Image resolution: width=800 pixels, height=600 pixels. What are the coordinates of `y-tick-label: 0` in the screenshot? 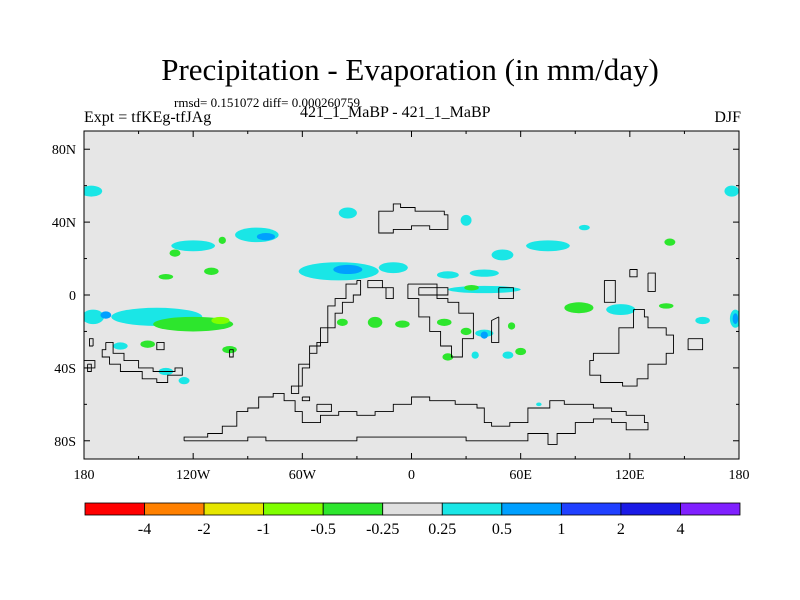 It's located at (72, 296).